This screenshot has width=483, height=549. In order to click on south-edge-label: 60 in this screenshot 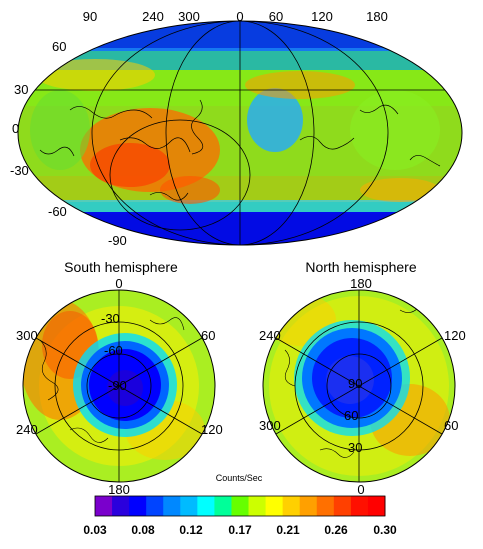, I will do `click(208, 335)`.